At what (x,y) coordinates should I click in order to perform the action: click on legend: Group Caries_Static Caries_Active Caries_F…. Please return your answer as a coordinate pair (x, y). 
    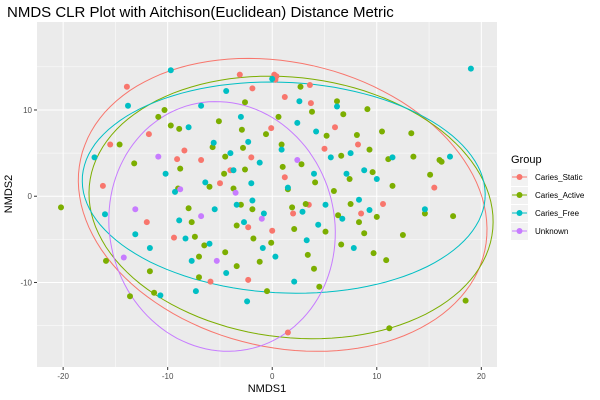
    Looking at the image, I should click on (548, 197).